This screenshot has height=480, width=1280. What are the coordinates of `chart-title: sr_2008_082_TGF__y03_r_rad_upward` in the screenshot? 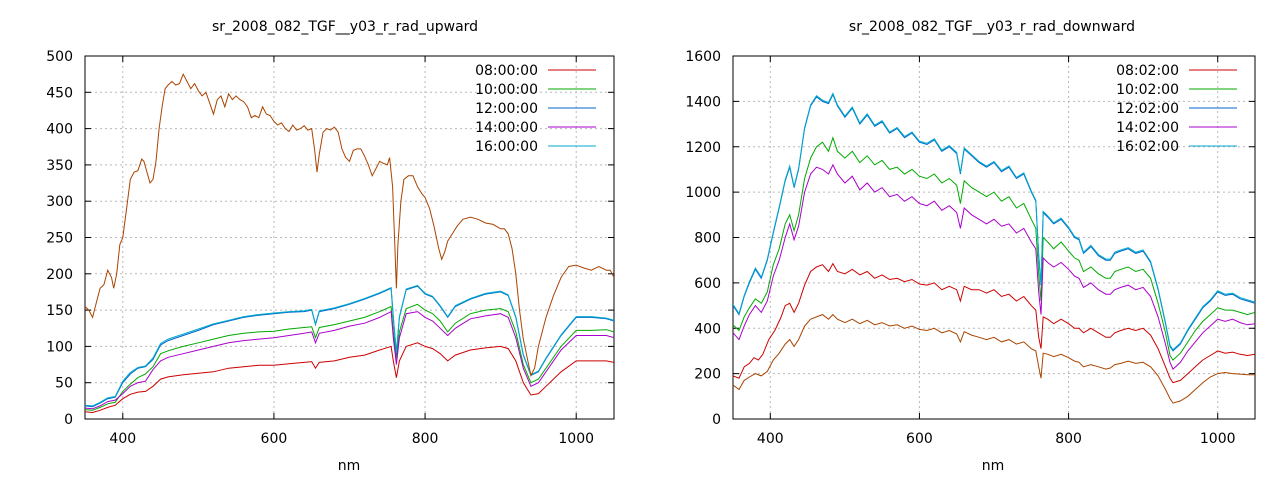 It's located at (345, 27).